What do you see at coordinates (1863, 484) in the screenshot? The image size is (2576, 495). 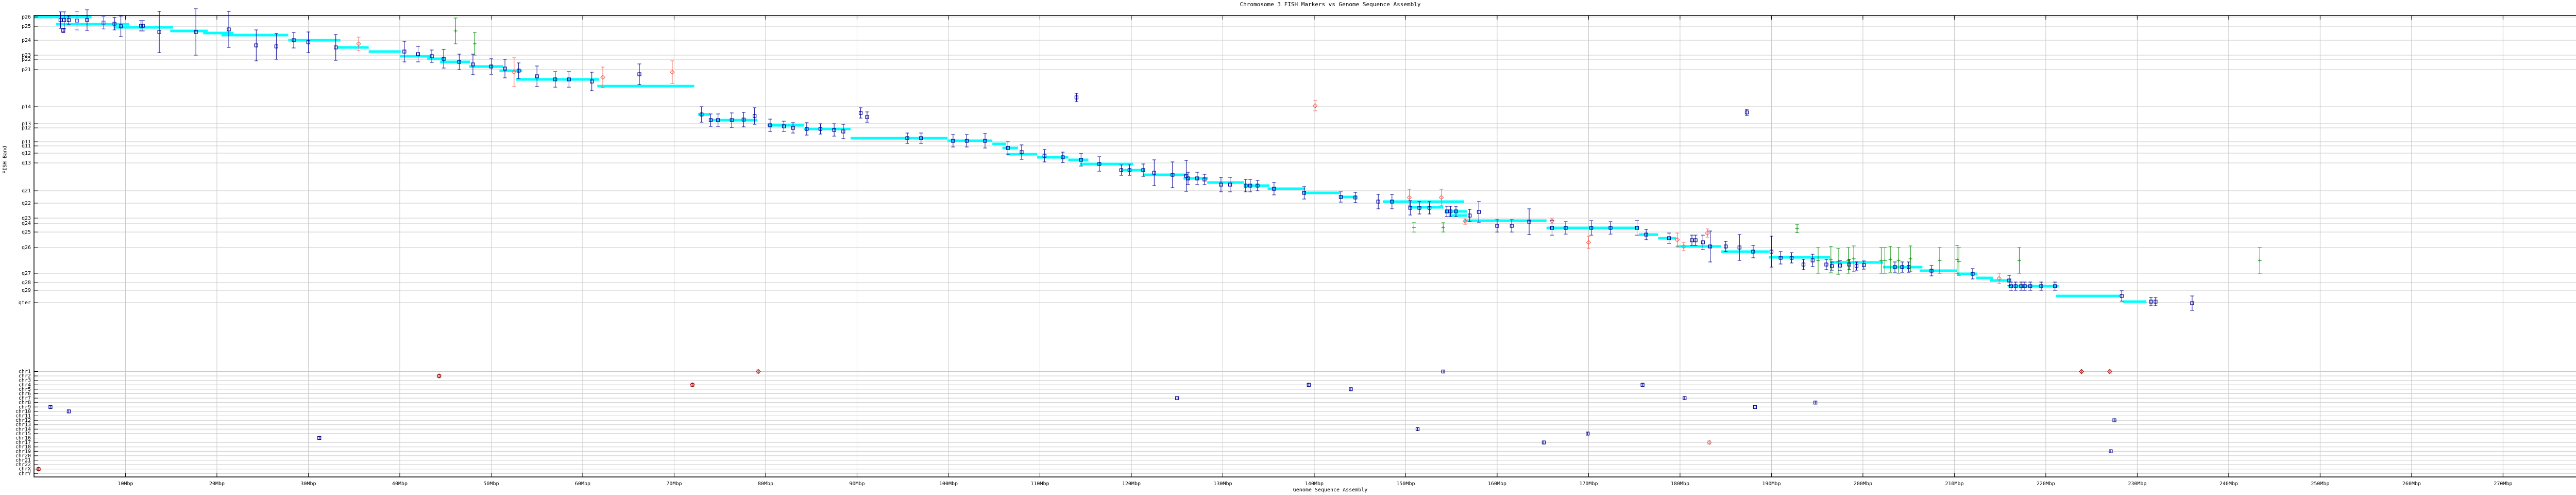 I see `svg-text: 200Mbp` at bounding box center [1863, 484].